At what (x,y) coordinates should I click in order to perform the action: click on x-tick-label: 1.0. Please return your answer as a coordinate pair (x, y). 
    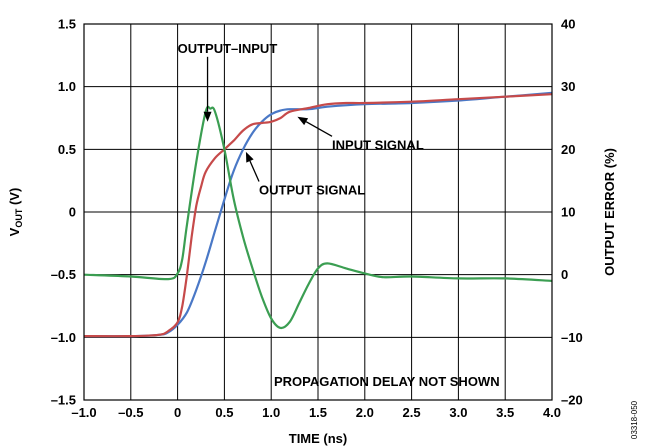
    Looking at the image, I should click on (271, 412).